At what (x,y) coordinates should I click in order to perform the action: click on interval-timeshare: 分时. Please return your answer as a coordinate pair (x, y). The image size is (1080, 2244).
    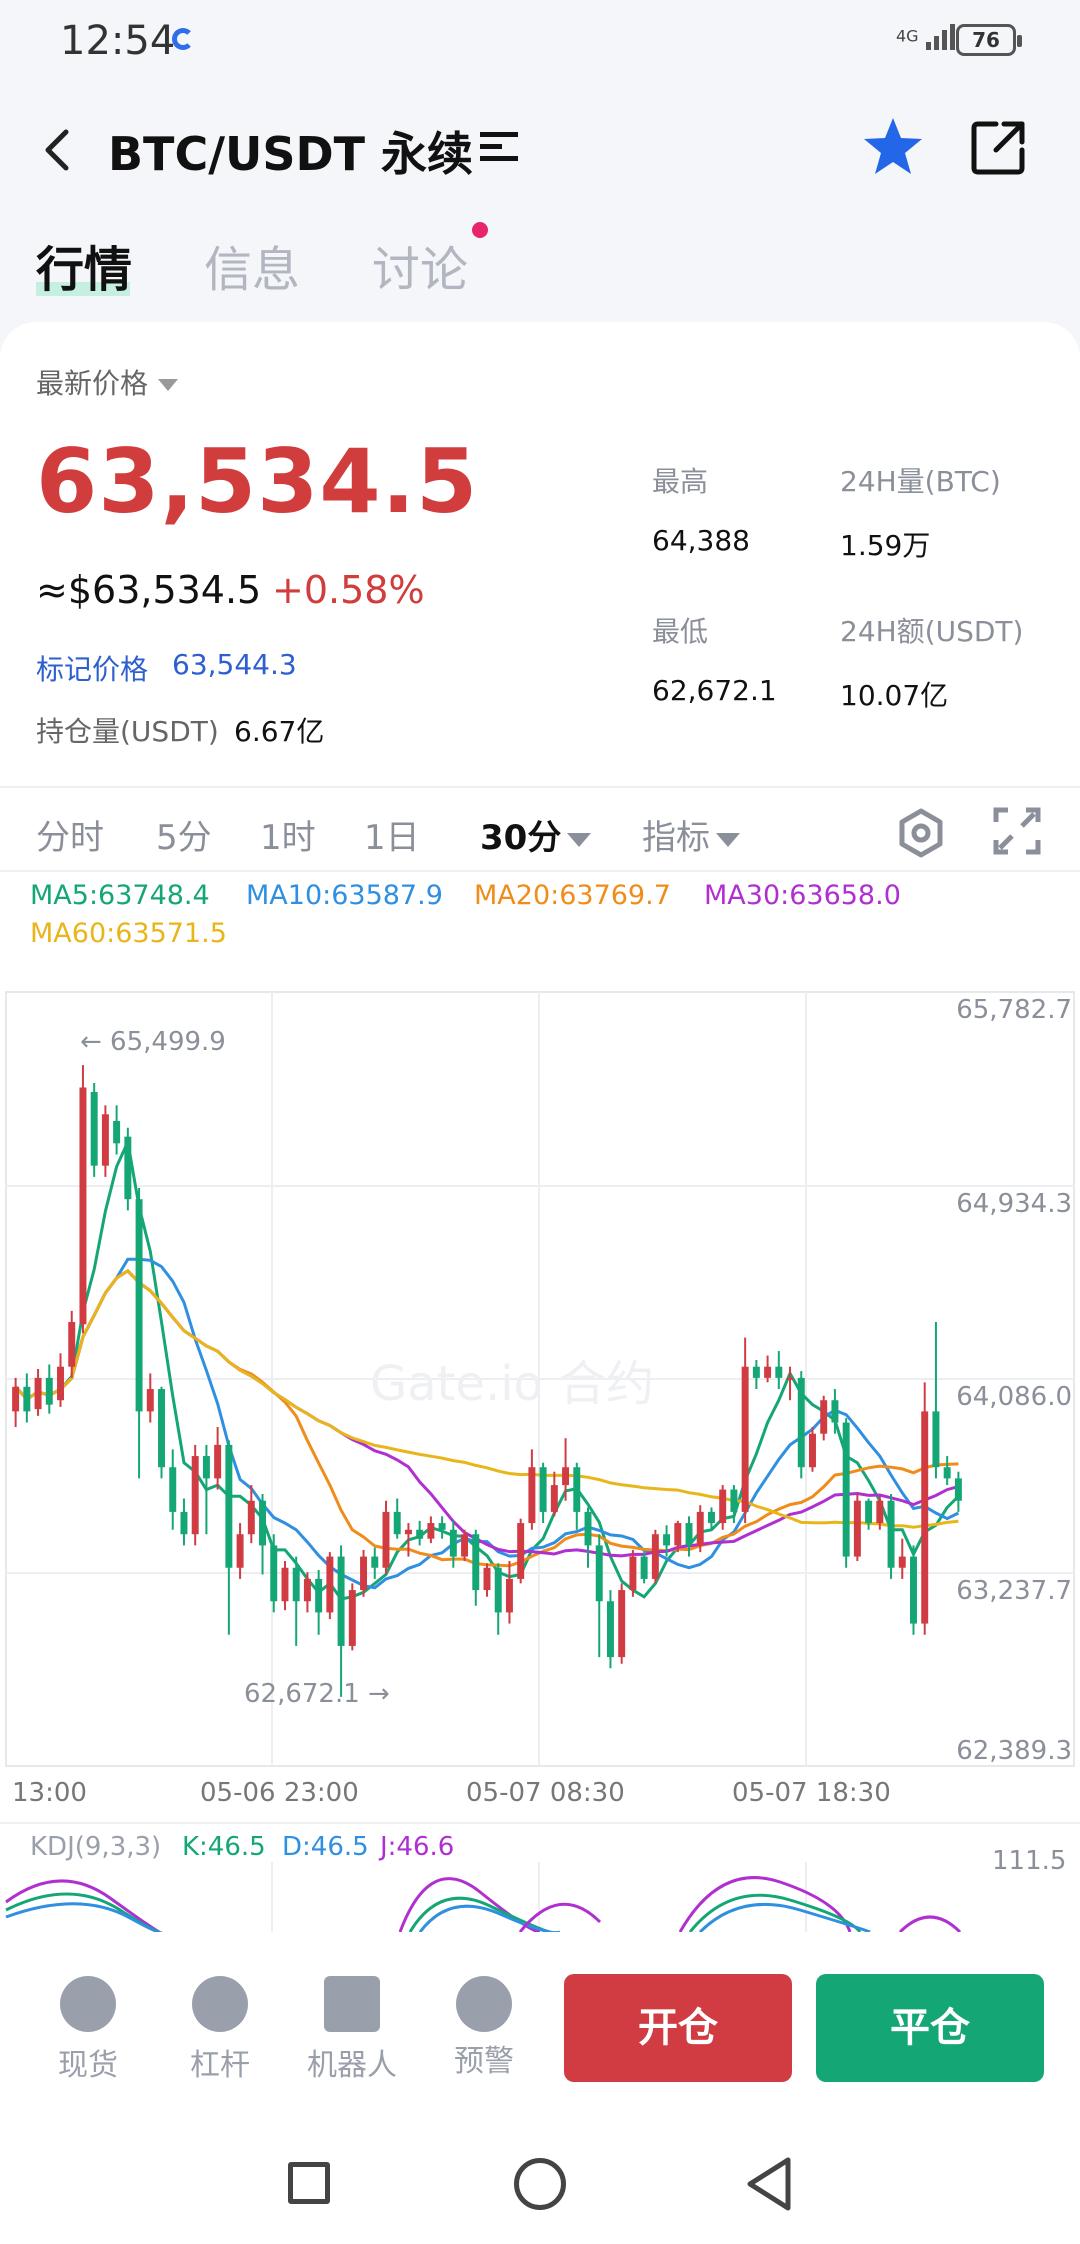
    Looking at the image, I should click on (70, 838).